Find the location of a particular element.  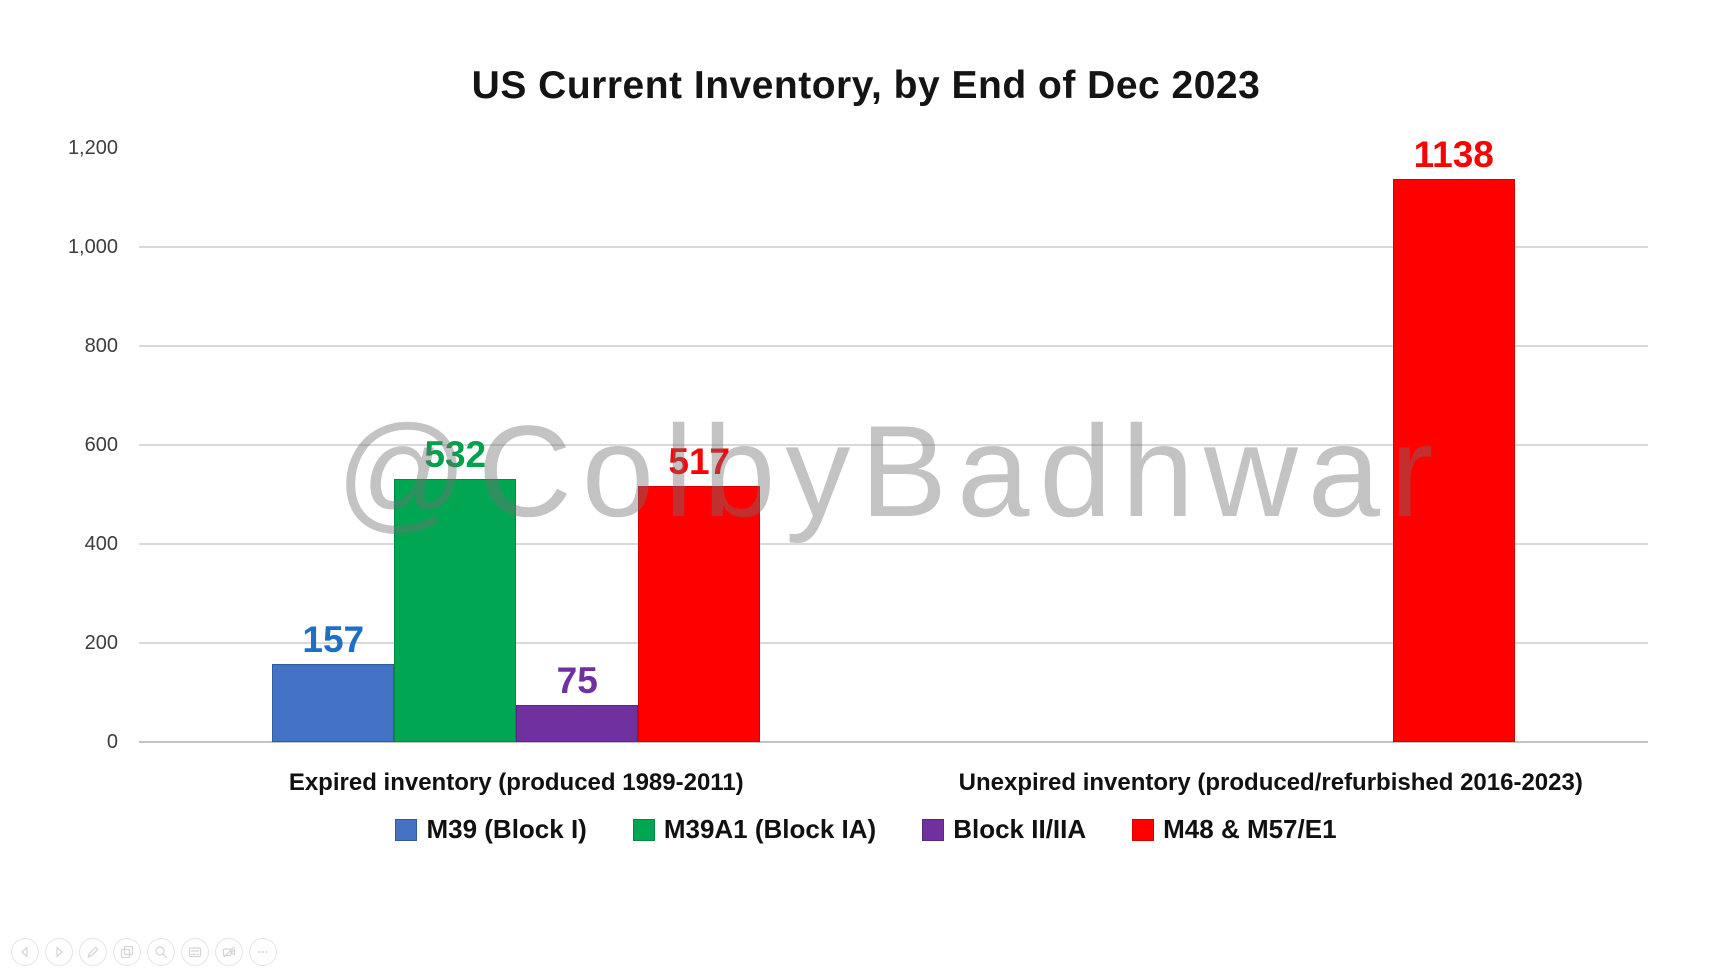

zoom-button is located at coordinates (161, 952).